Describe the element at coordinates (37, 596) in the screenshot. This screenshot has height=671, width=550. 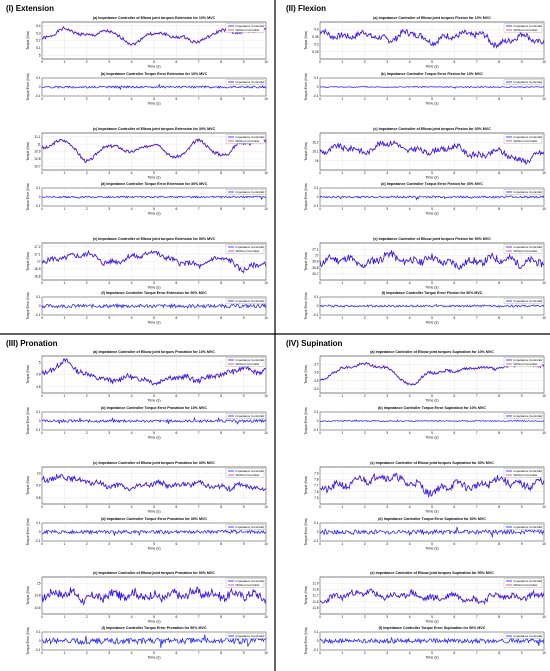
I see `y-tick-label: 14.8` at that location.